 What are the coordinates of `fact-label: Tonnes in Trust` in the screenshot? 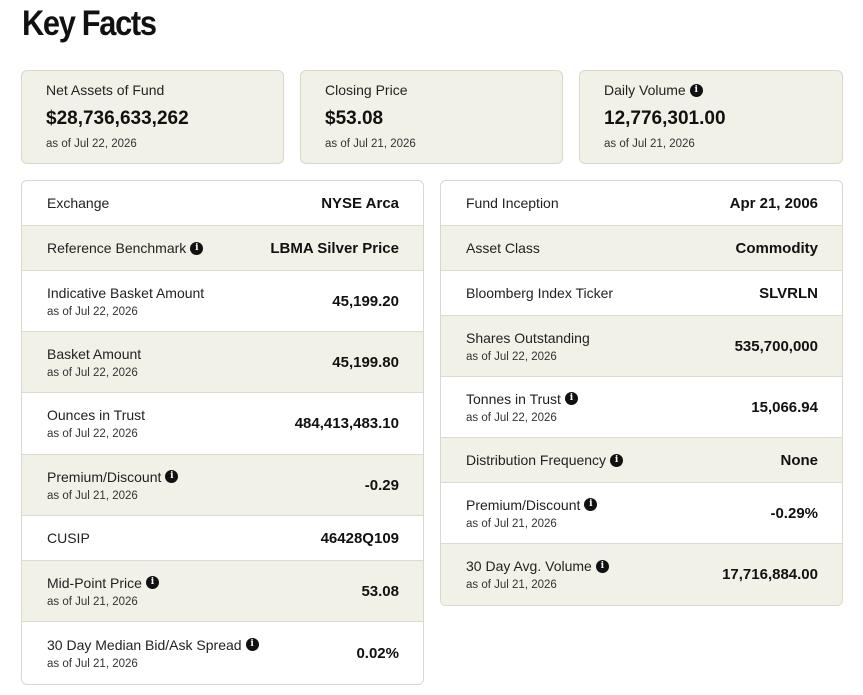 It's located at (513, 398).